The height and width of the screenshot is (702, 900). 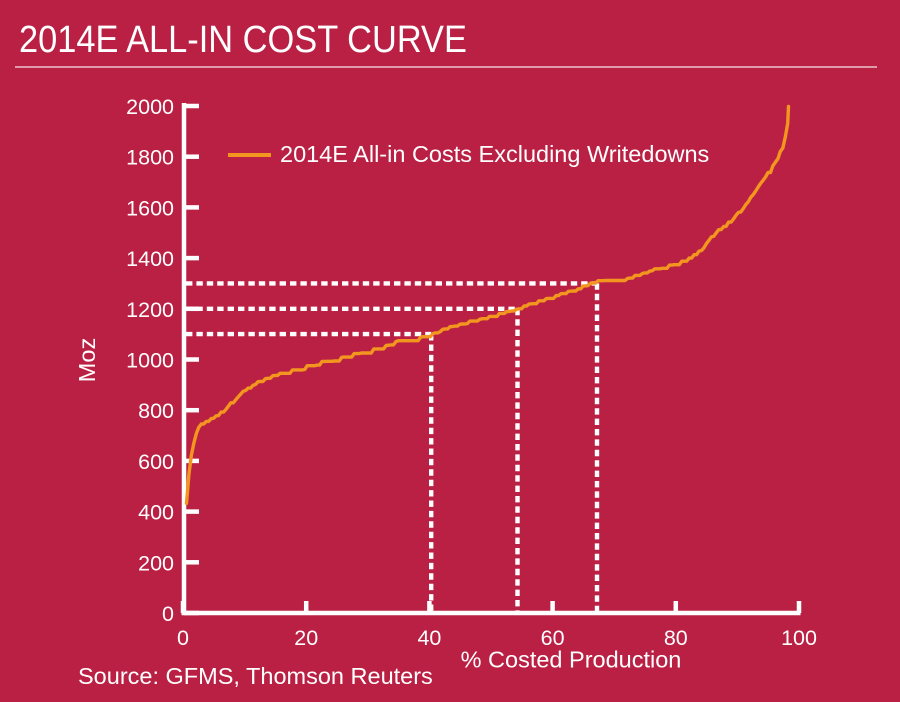 What do you see at coordinates (156, 563) in the screenshot?
I see `svg-text: 200` at bounding box center [156, 563].